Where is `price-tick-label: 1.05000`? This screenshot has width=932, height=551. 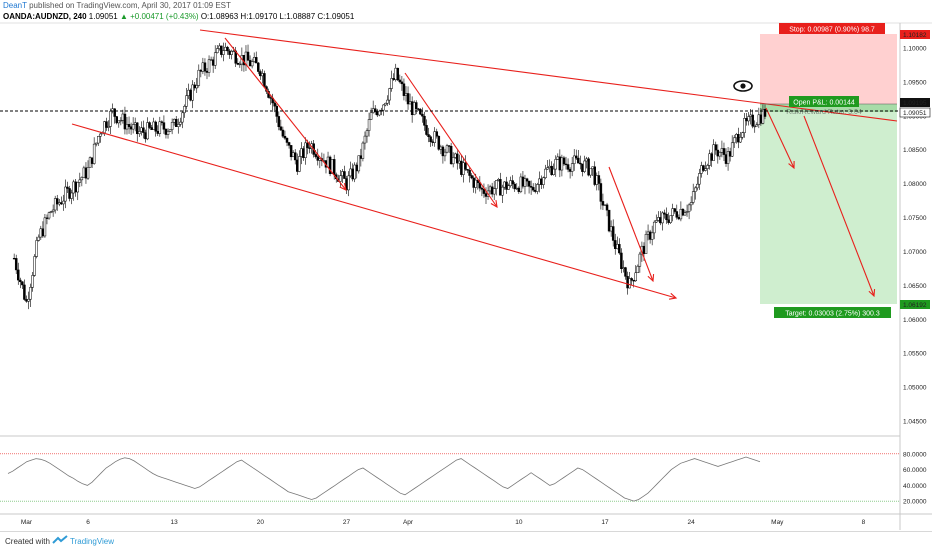
price-tick-label: 1.05000 is located at coordinates (915, 388).